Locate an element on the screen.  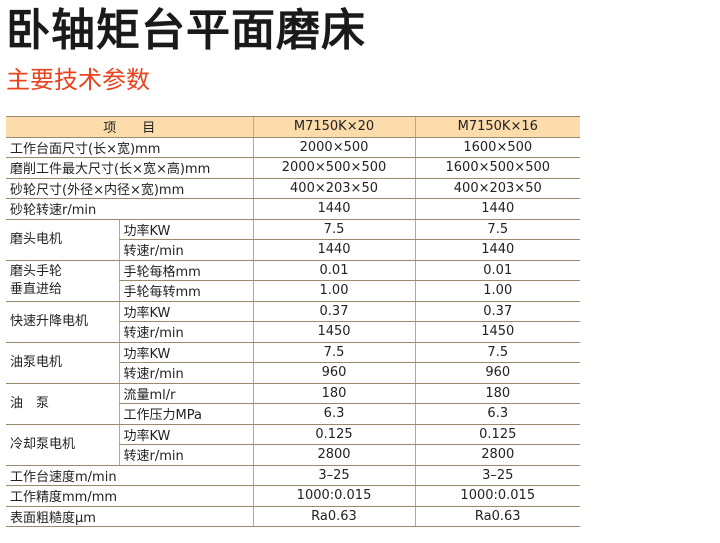
row-value-1: 1000:0.015 is located at coordinates (334, 496).